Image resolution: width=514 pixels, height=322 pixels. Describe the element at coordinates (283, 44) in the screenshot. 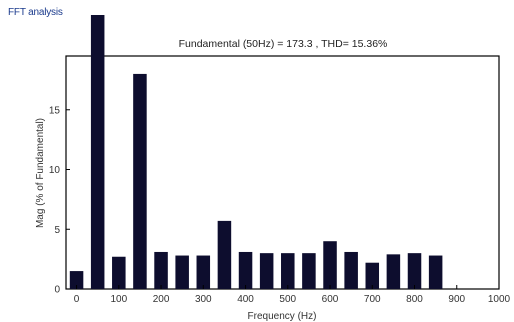

I see `chart-title: Fundamental (50Hz) = 173.3 , THD= 15.36%` at that location.